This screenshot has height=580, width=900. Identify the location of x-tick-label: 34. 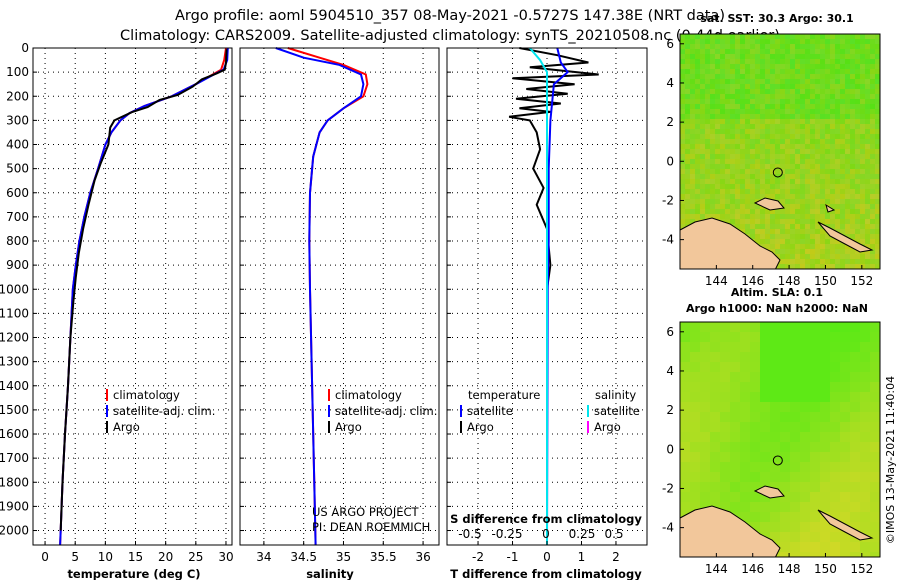
(263, 557).